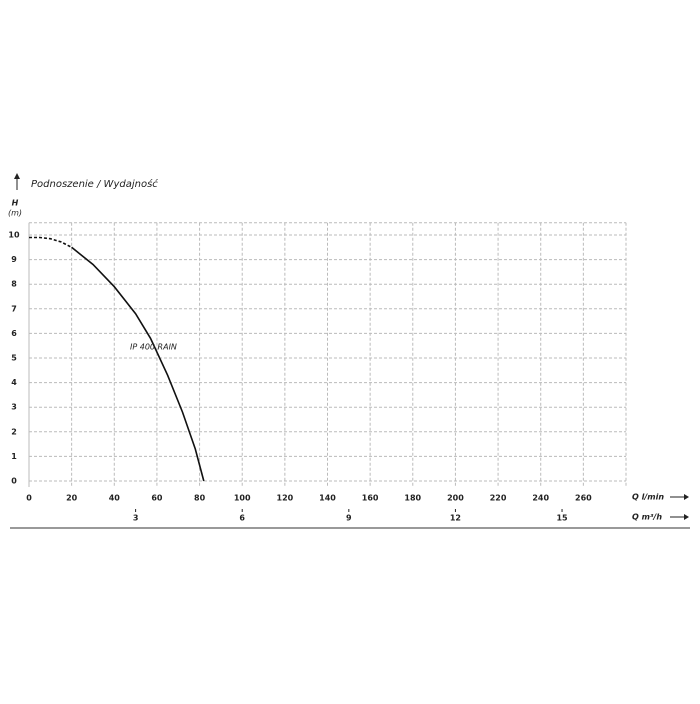 This screenshot has width=700, height=704. Describe the element at coordinates (14, 481) in the screenshot. I see `y-tick-label: 0` at that location.